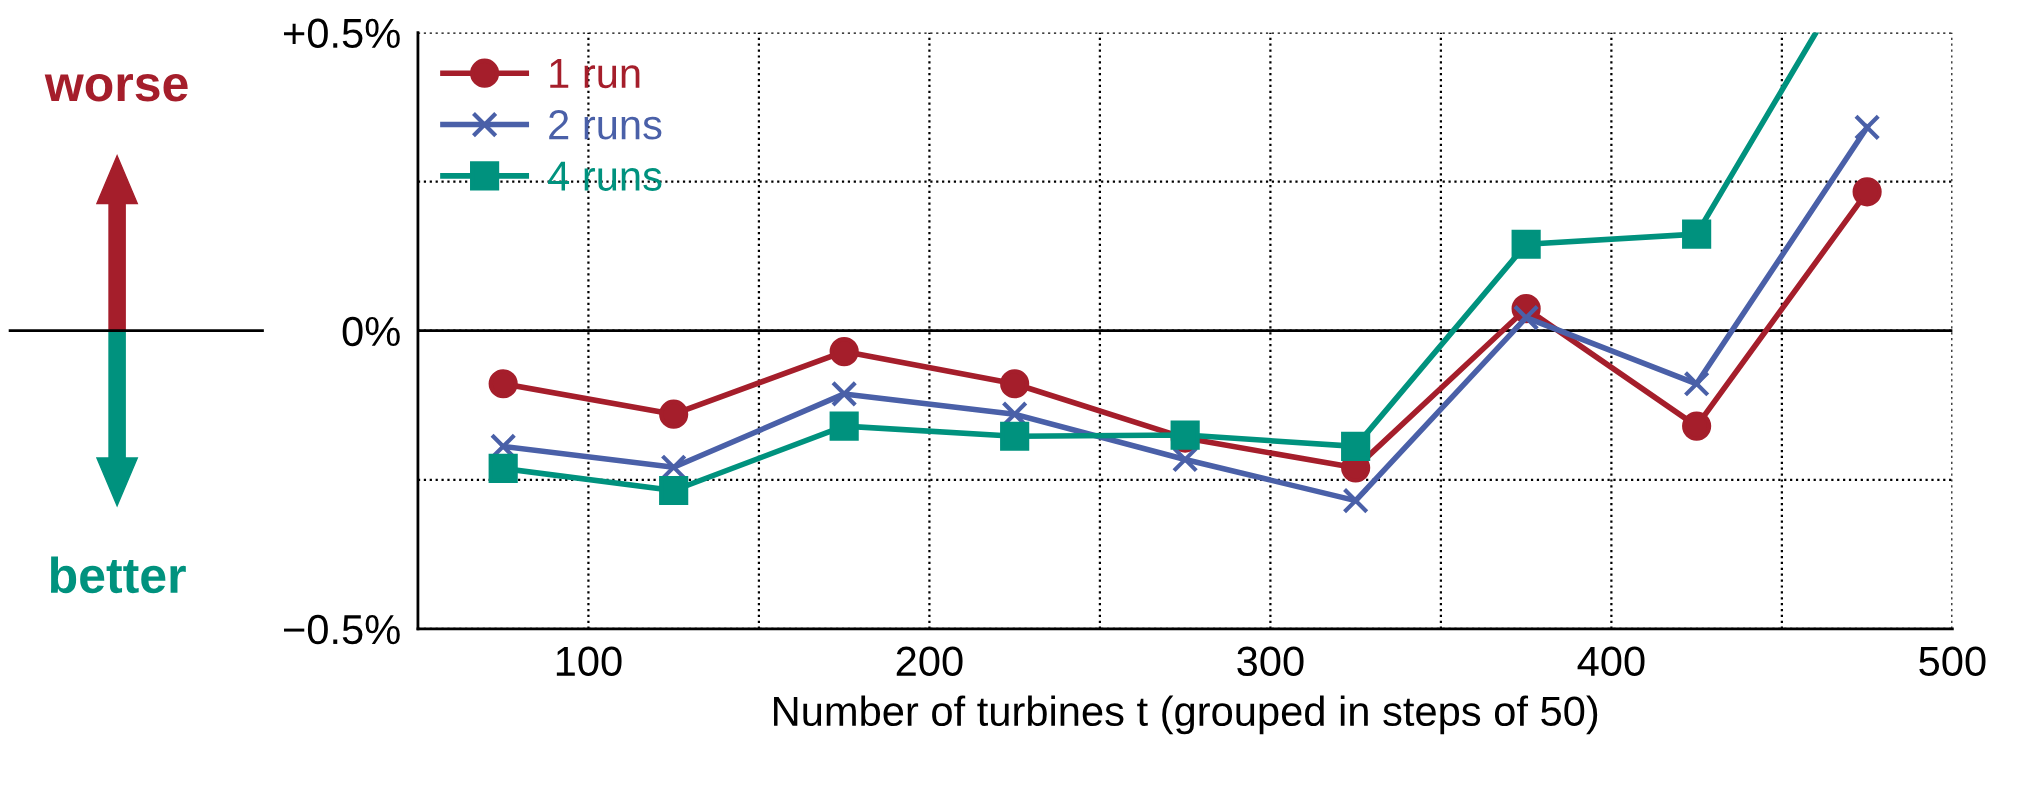  What do you see at coordinates (589, 661) in the screenshot?
I see `x-tick-label: 100` at bounding box center [589, 661].